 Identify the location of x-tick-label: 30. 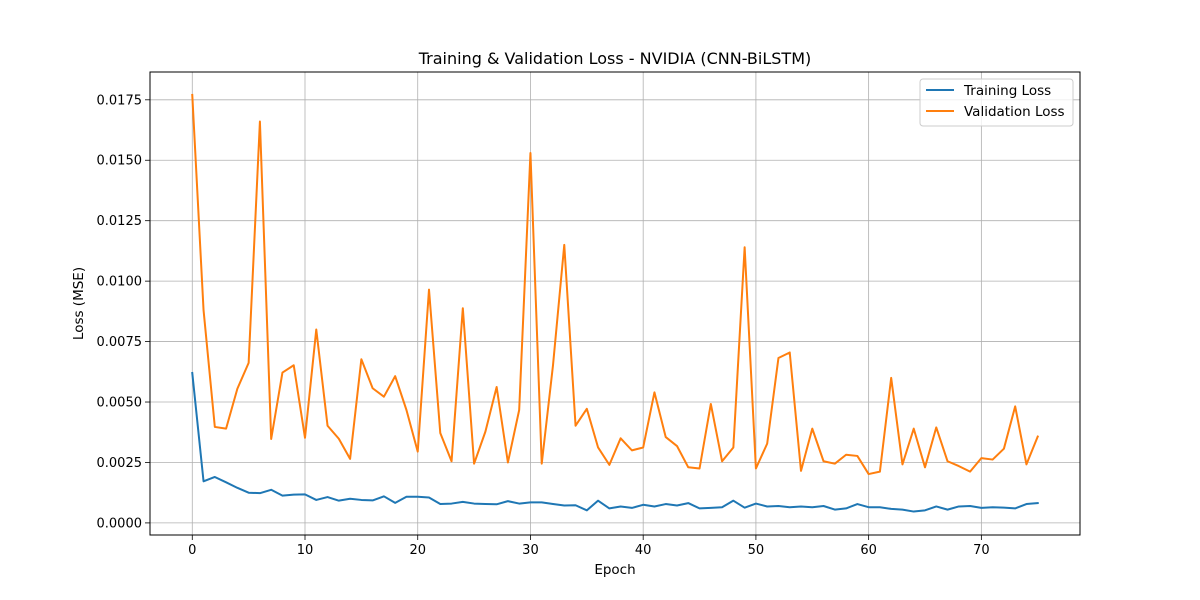
(530, 550).